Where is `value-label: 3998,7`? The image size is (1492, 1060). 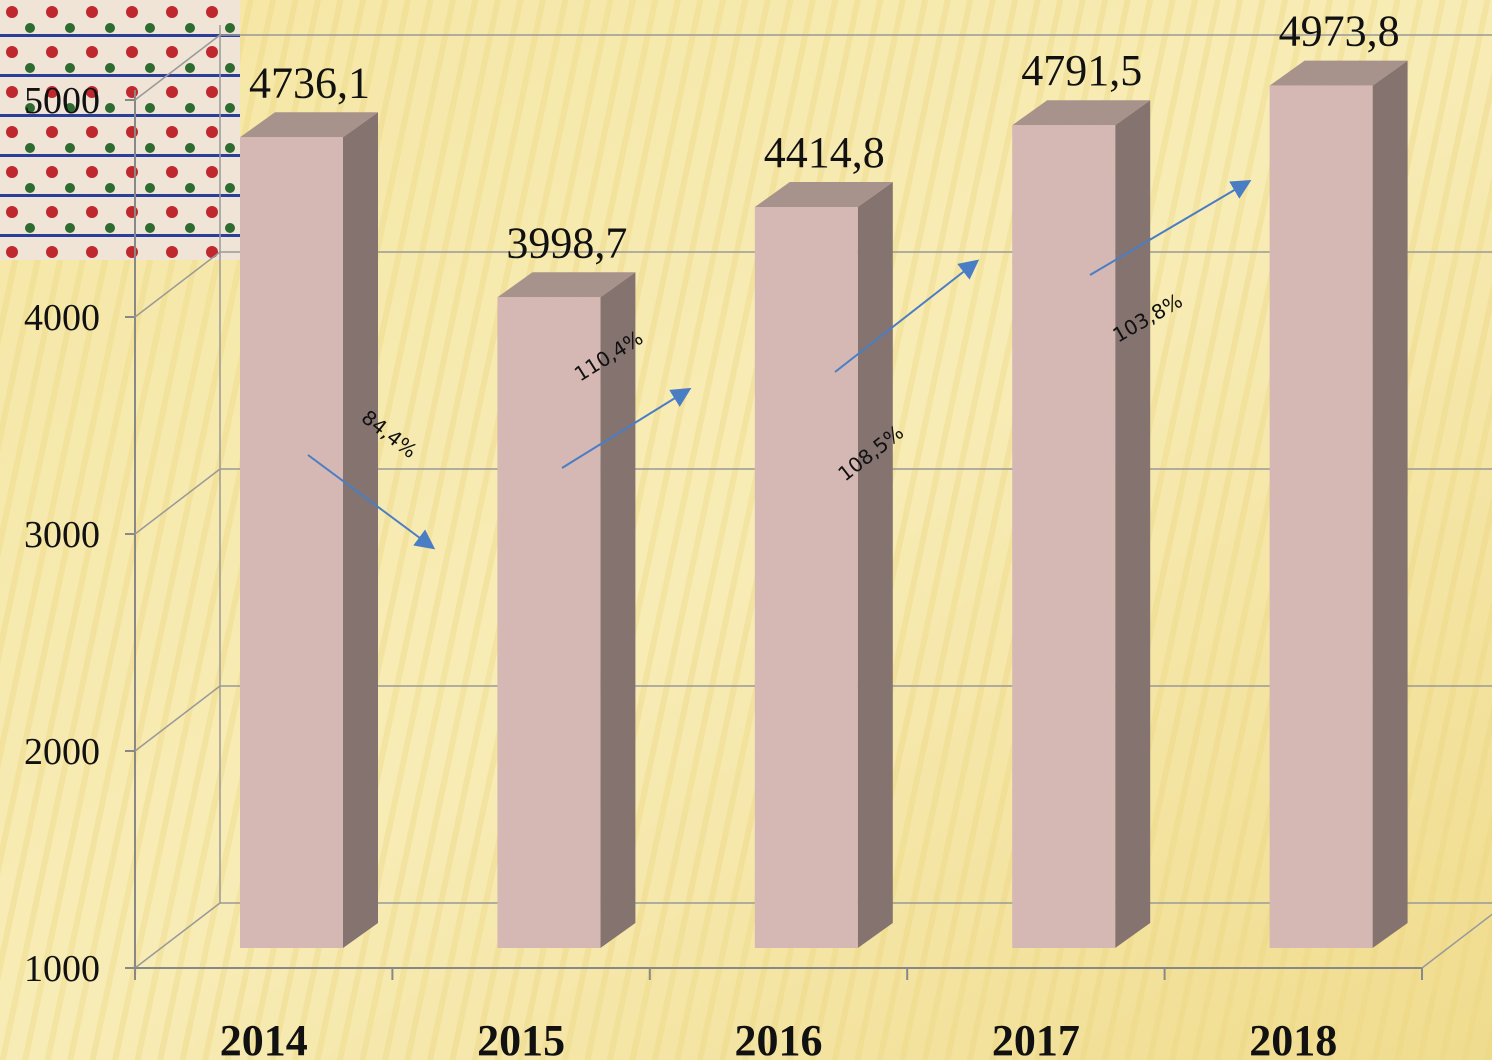 value-label: 3998,7 is located at coordinates (566, 242).